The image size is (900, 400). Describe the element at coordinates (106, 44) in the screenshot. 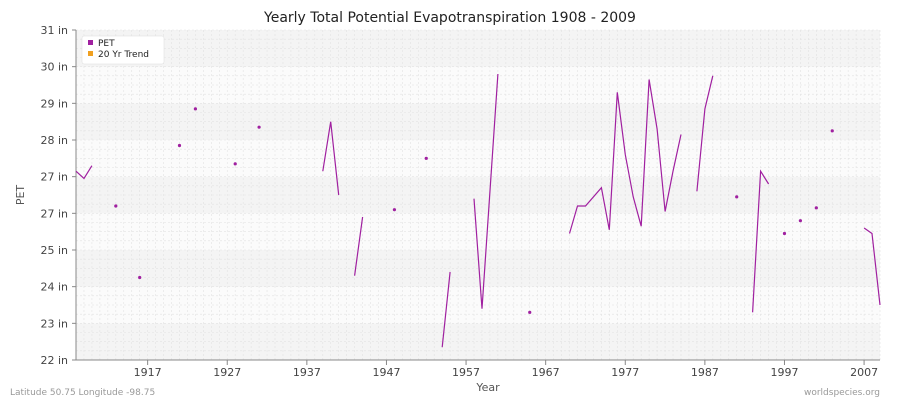

I see `legend-label-pet: PET` at that location.